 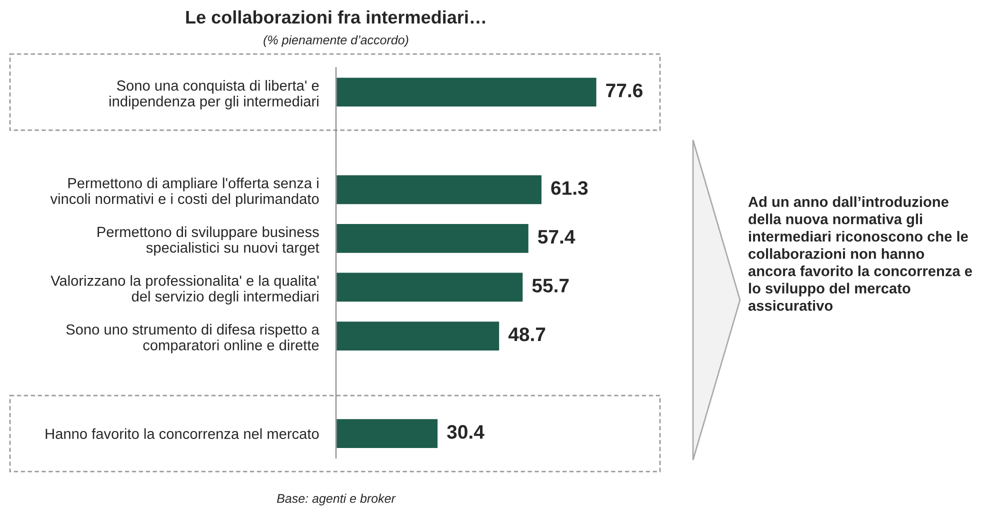 What do you see at coordinates (569, 188) in the screenshot?
I see `data-label: 61.3` at bounding box center [569, 188].